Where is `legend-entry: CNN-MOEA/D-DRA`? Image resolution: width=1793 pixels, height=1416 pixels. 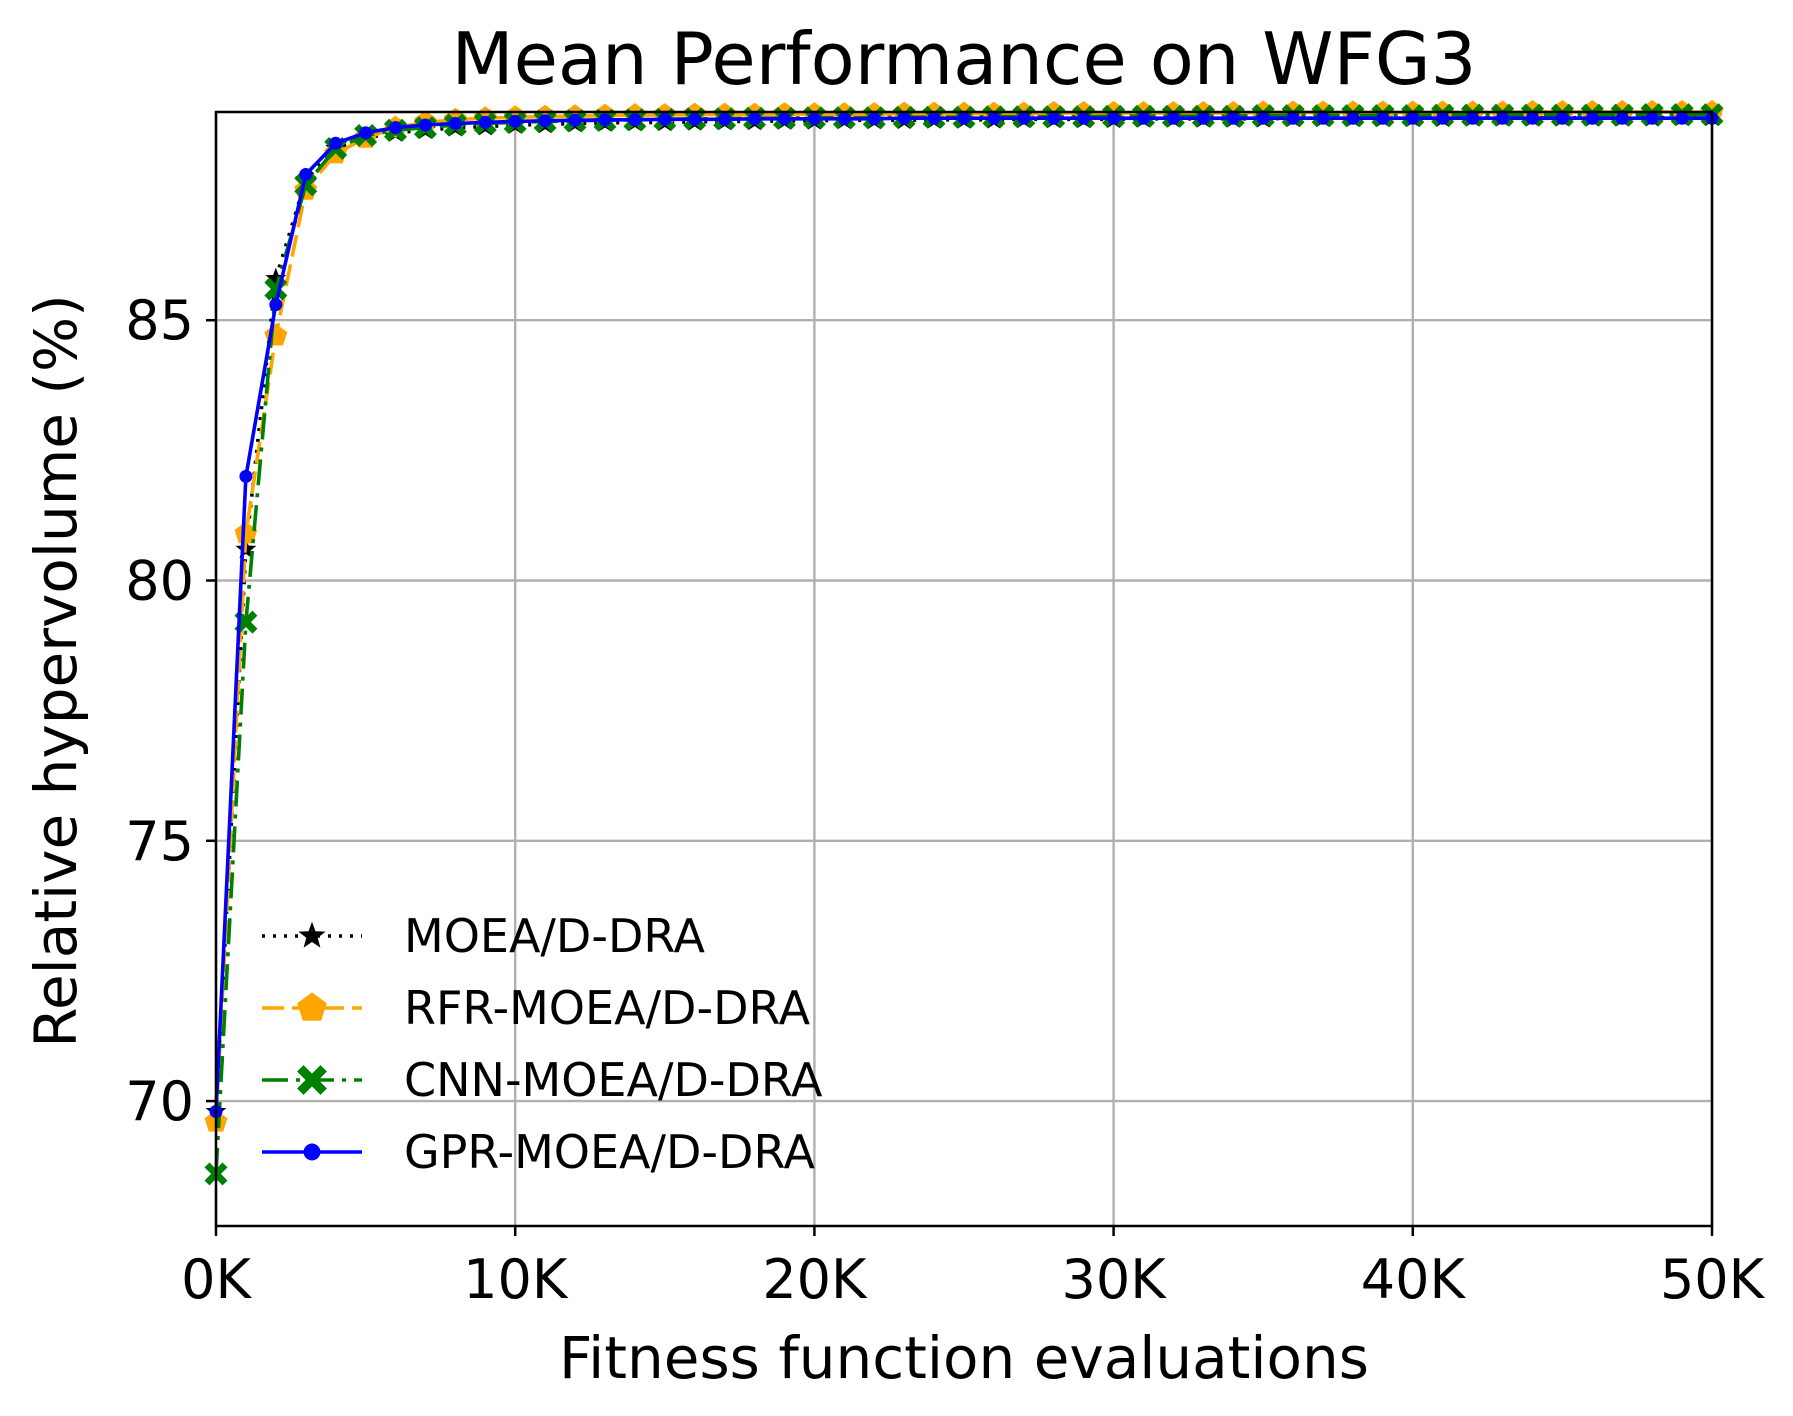 legend-entry: CNN-MOEA/D-DRA is located at coordinates (542, 1080).